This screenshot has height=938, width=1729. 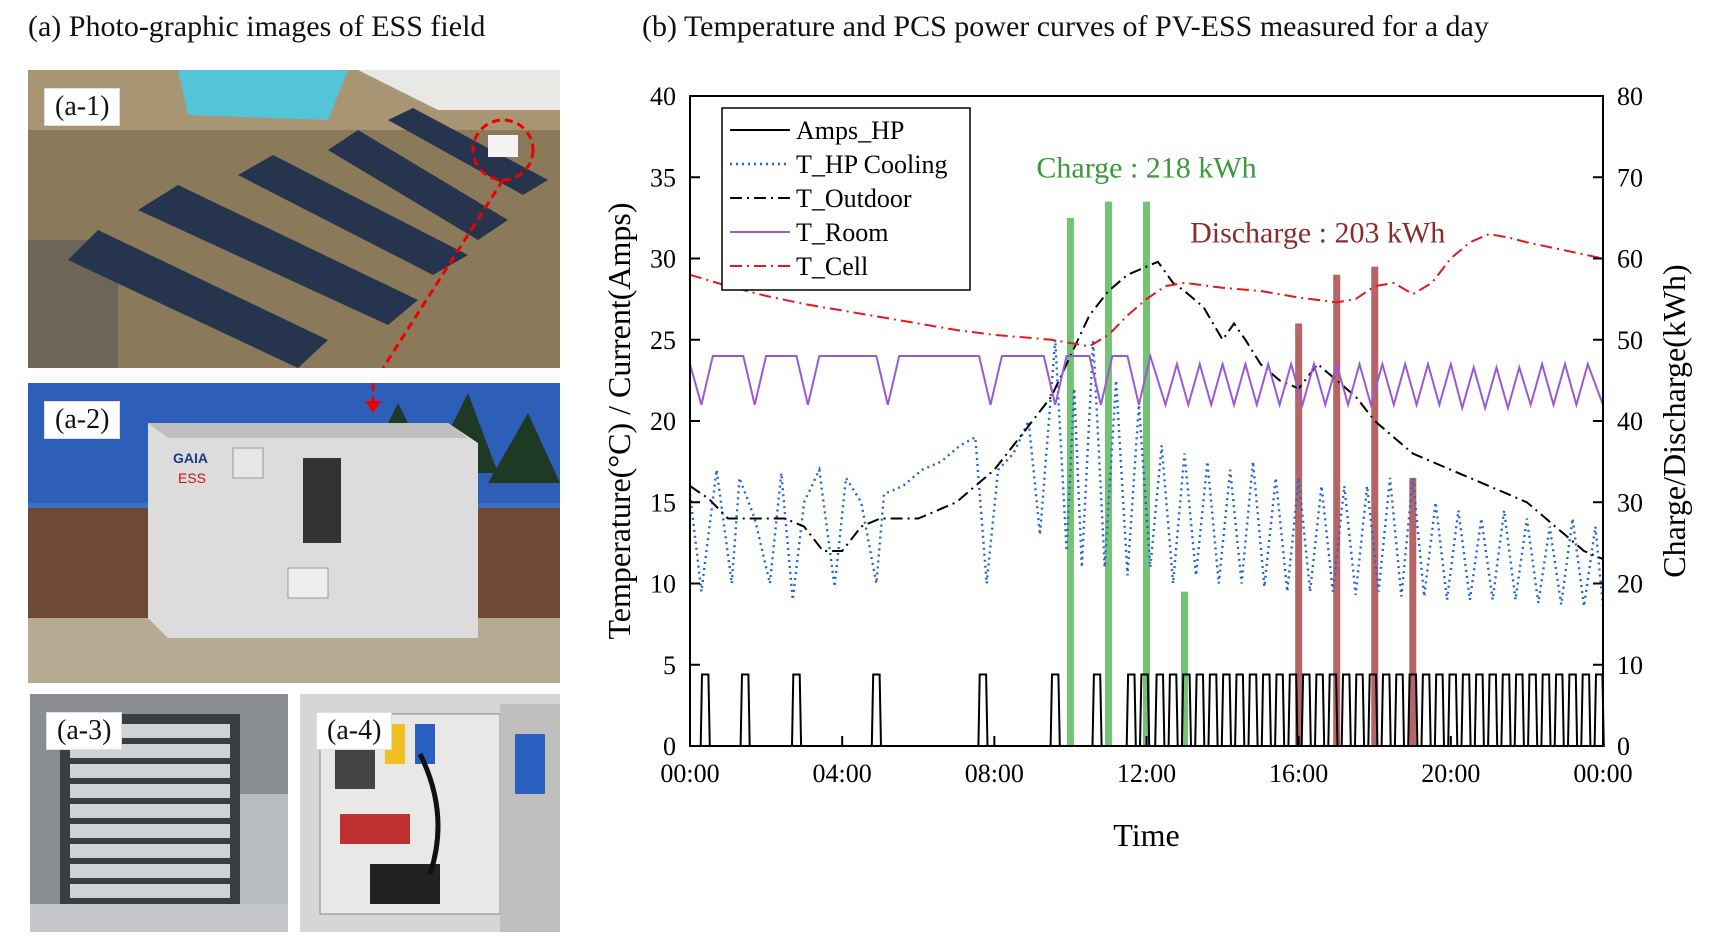 I want to click on ess-container-photo: GAIA ESS (a-2), so click(x=294, y=533).